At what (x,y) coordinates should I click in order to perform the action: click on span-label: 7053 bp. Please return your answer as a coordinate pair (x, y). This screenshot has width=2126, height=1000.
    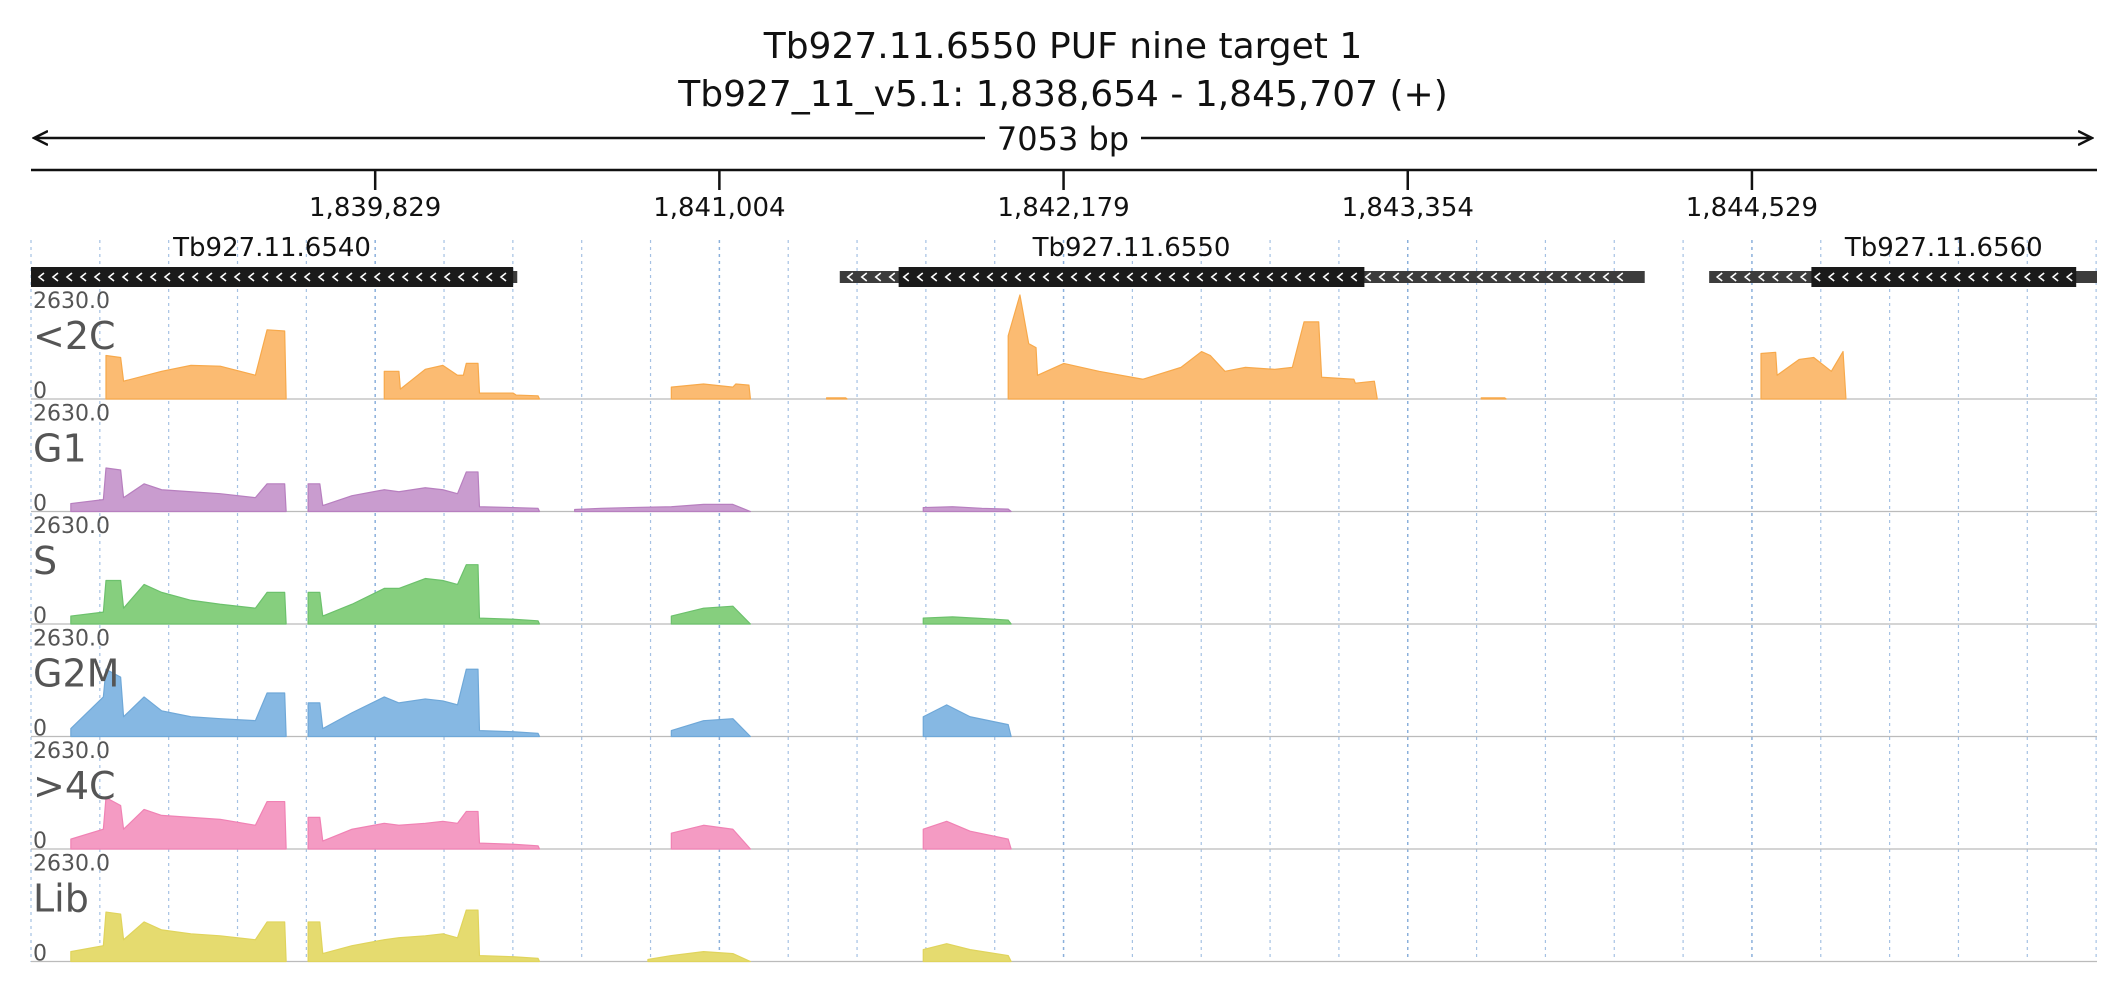
    Looking at the image, I should click on (1063, 139).